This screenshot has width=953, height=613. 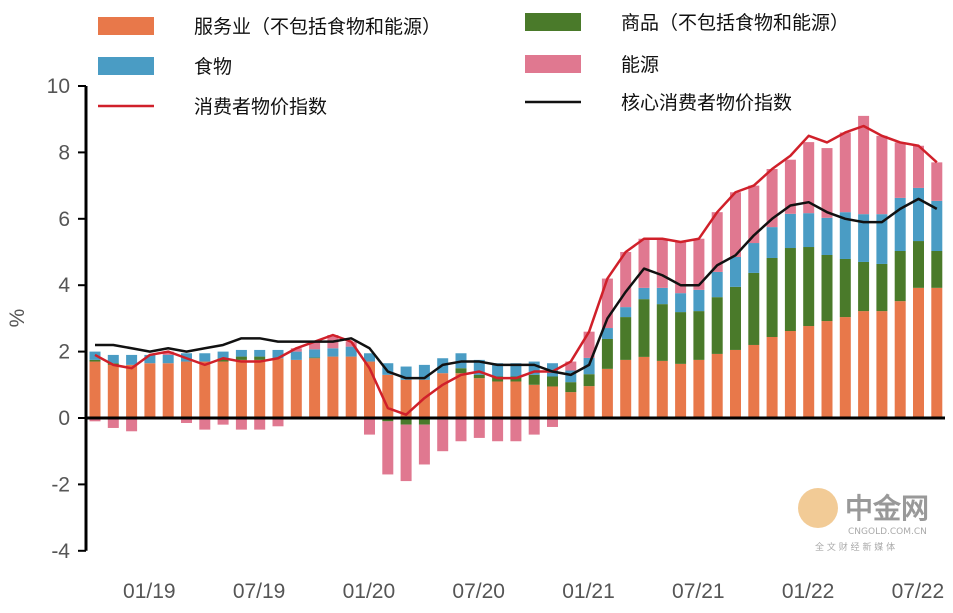 What do you see at coordinates (17, 318) in the screenshot?
I see `y-axis-label: %` at bounding box center [17, 318].